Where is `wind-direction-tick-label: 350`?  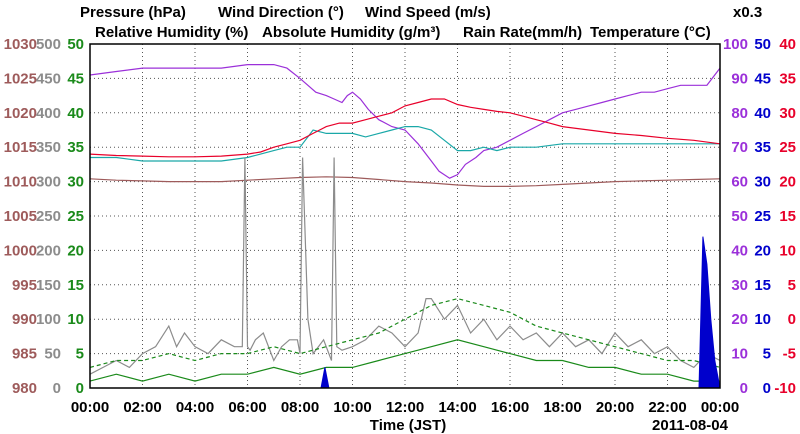
wind-direction-tick-label: 350 is located at coordinates (48, 147).